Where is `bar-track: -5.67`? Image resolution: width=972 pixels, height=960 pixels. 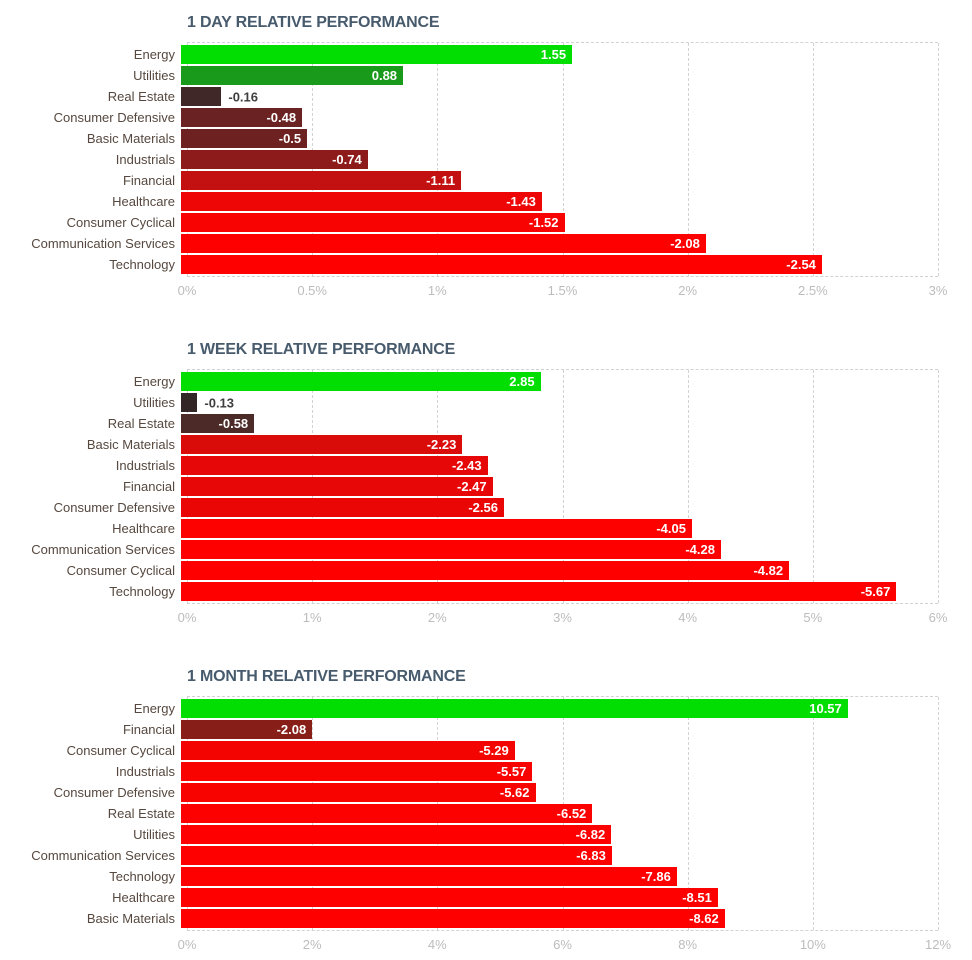 bar-track: -5.67 is located at coordinates (559, 591).